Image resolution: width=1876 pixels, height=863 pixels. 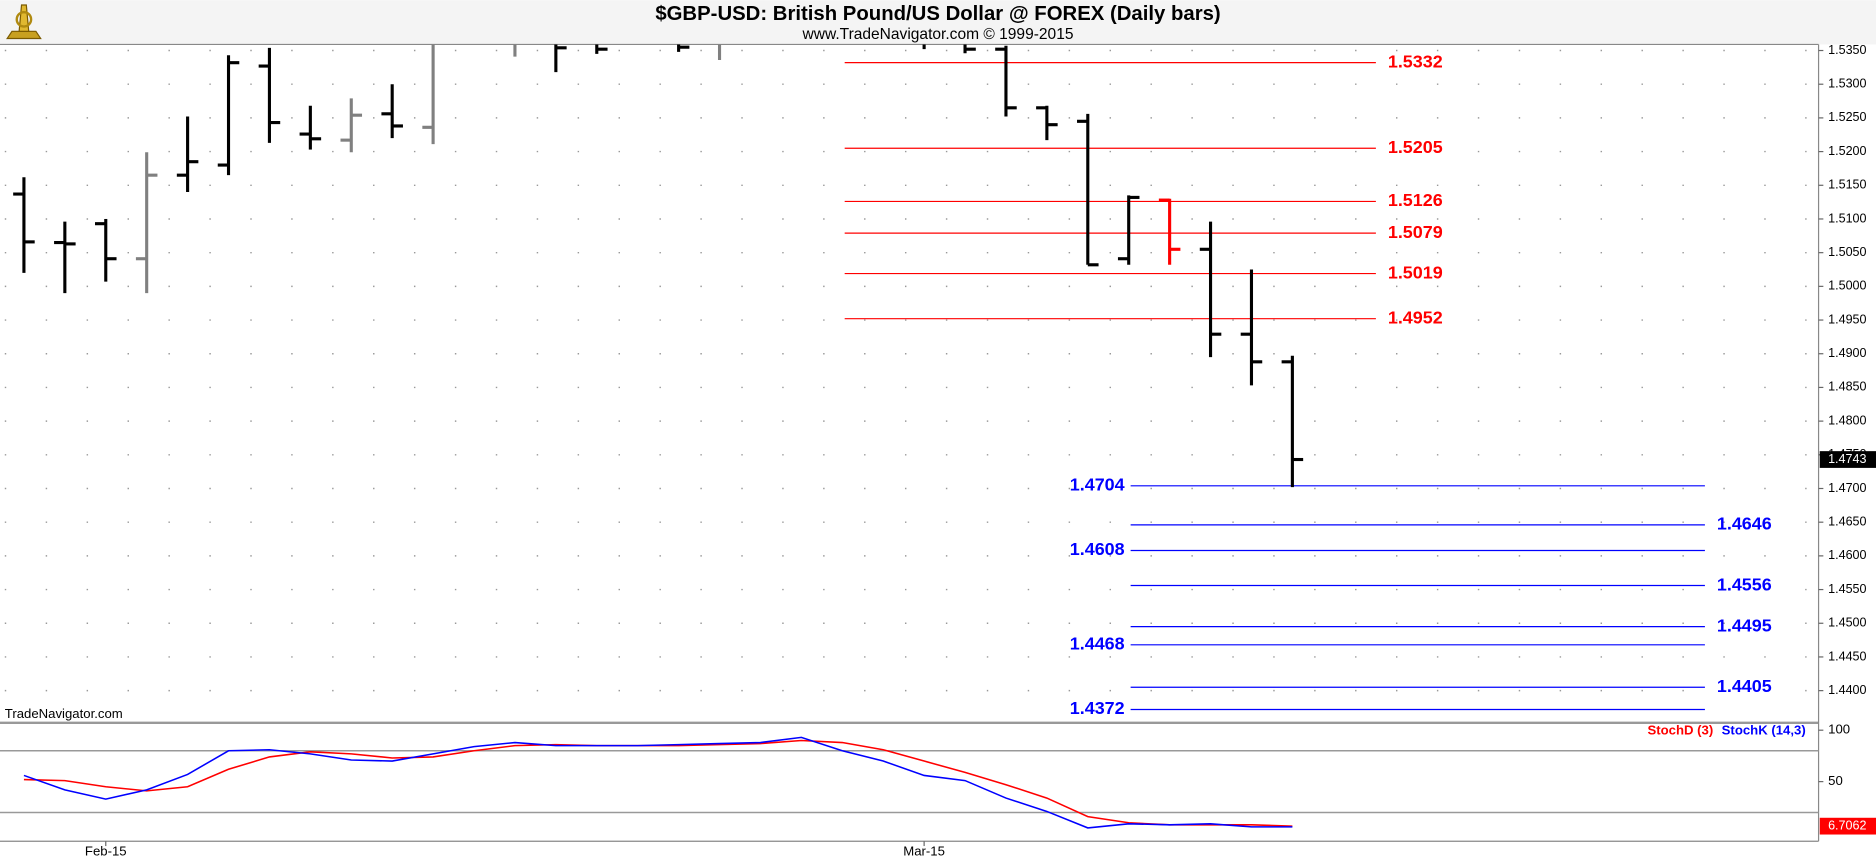 What do you see at coordinates (924, 851) in the screenshot?
I see `x-tick-label: Mar-15` at bounding box center [924, 851].